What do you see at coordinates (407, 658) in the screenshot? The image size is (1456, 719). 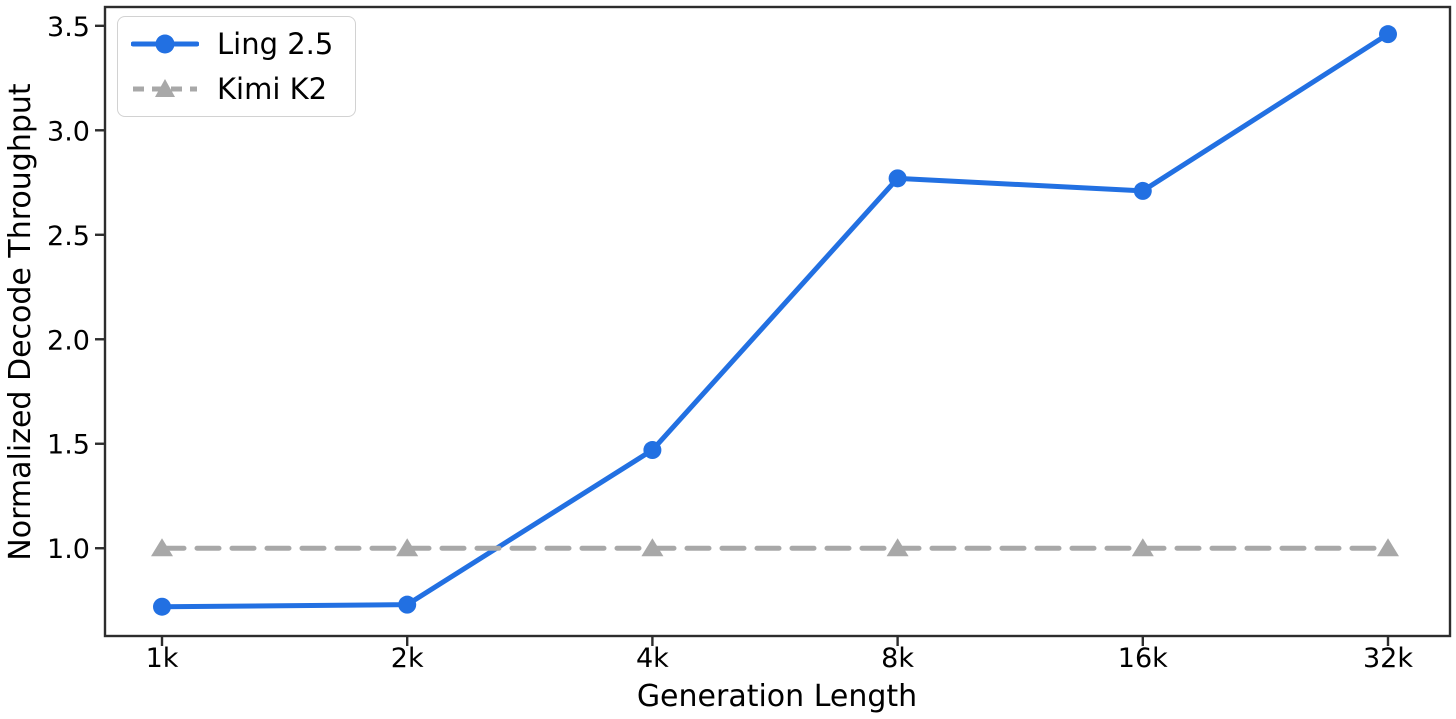 I see `x-tick-label: 2k` at bounding box center [407, 658].